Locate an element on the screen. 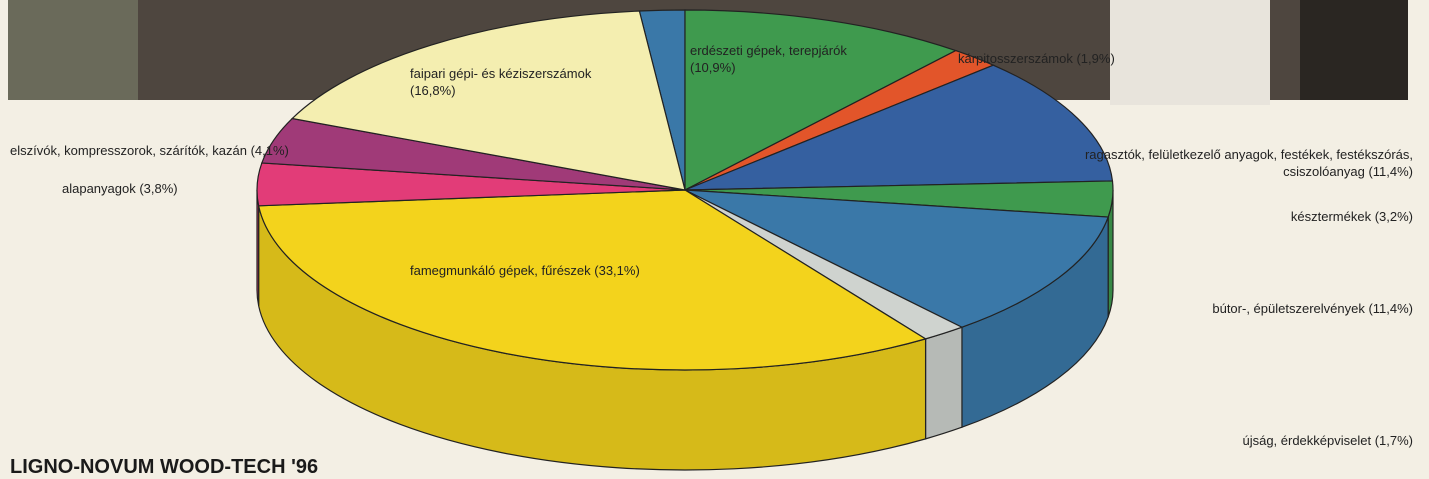 This screenshot has width=1429, height=479. slice-label: bútor-, épületszerelvények (11,4%) is located at coordinates (1312, 308).